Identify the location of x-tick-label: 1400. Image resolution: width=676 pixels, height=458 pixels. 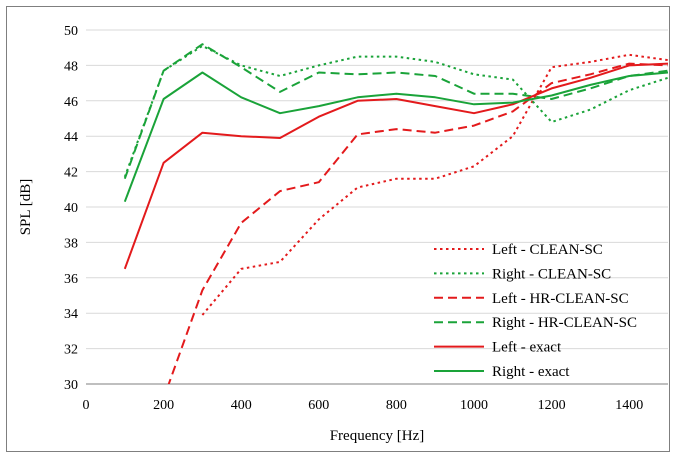
(629, 405).